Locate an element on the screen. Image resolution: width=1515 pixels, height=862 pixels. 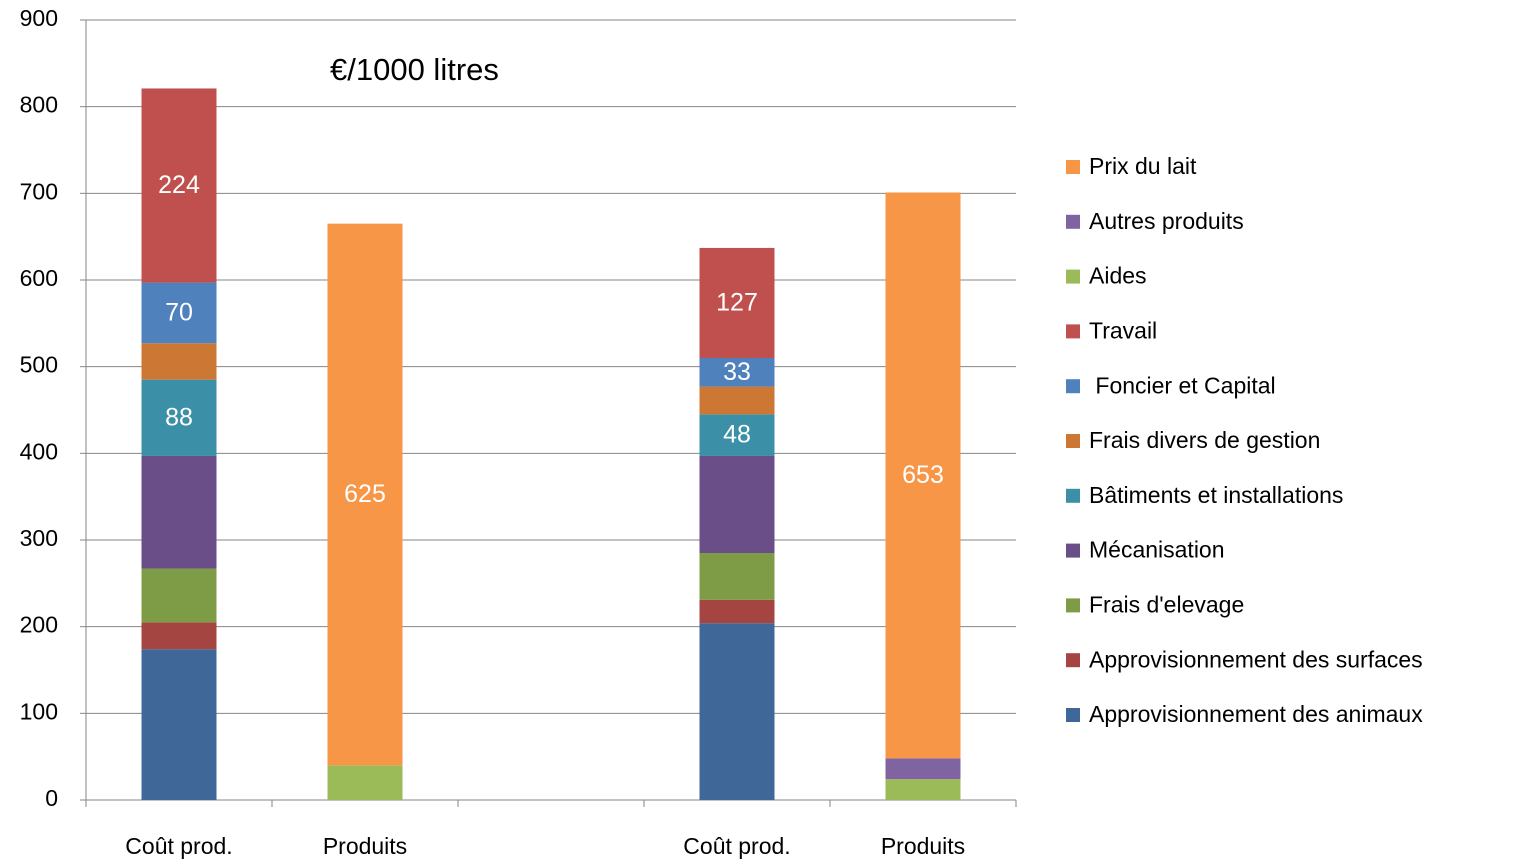
legend-label: Travail is located at coordinates (1123, 330).